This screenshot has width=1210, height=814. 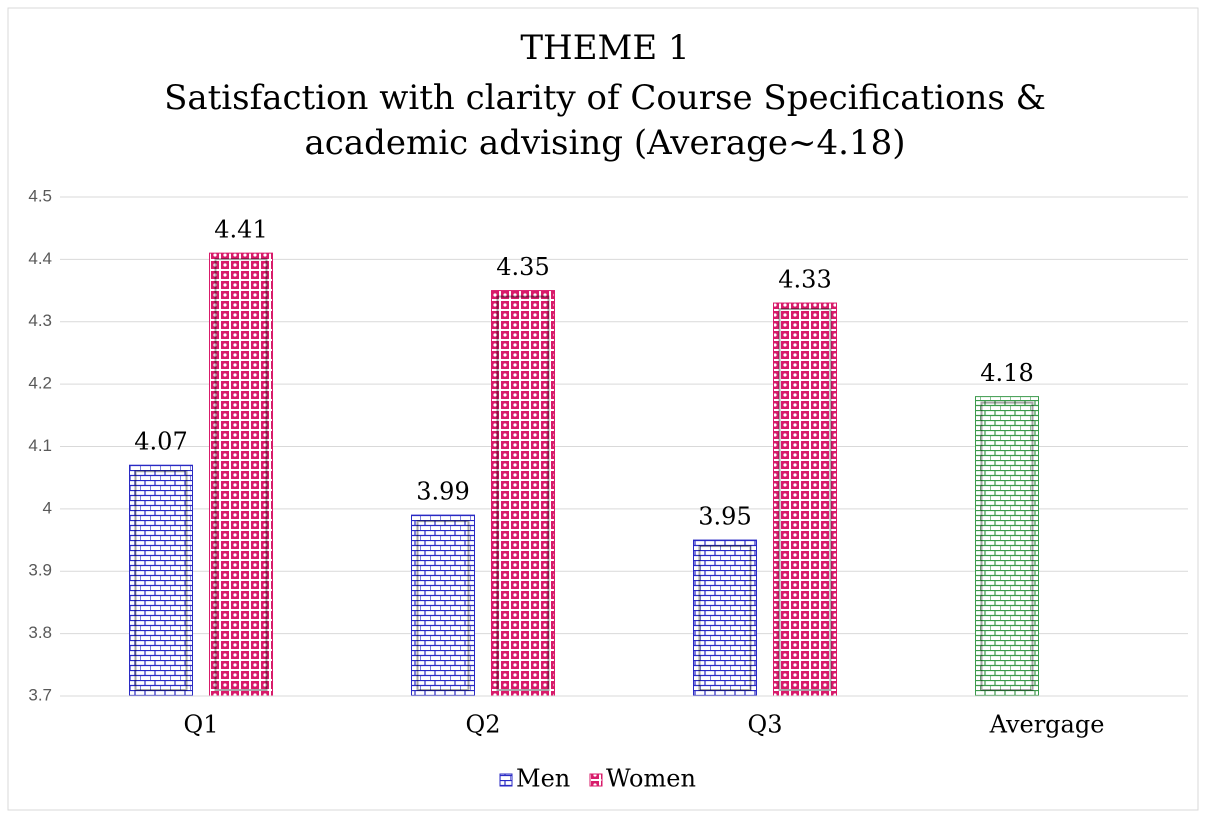 What do you see at coordinates (40, 445) in the screenshot?
I see `y-tick-label: 4.1` at bounding box center [40, 445].